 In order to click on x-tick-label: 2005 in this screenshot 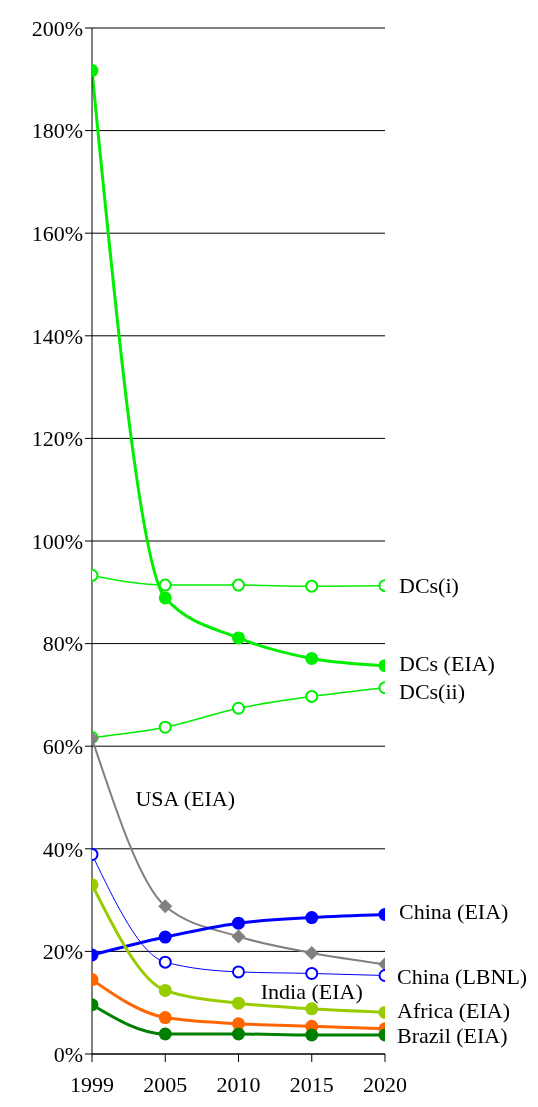, I will do `click(165, 1084)`.